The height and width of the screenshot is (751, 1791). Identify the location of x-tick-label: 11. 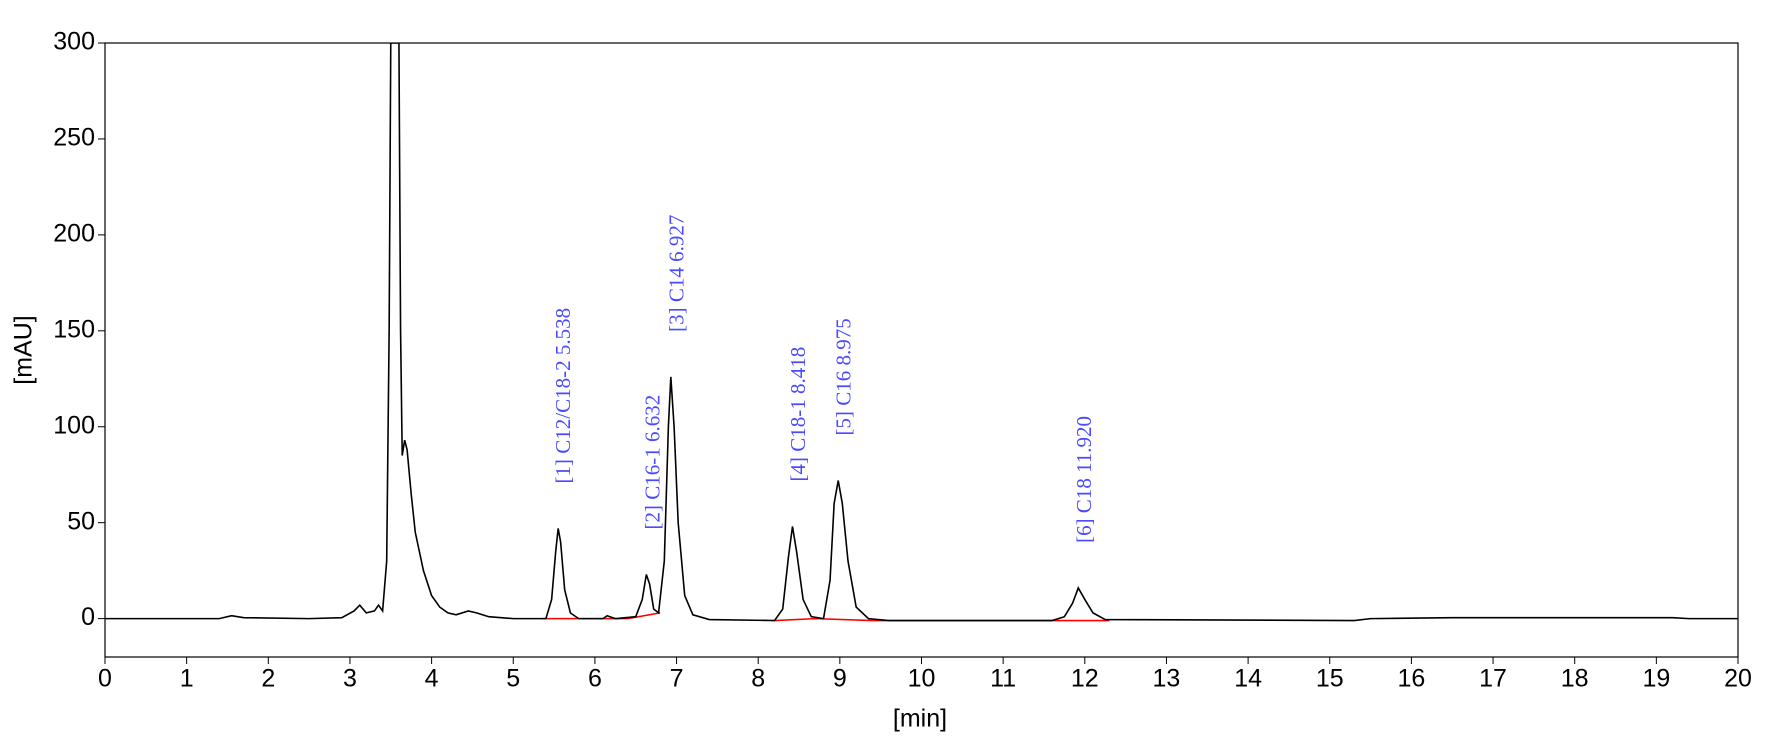
(1003, 679).